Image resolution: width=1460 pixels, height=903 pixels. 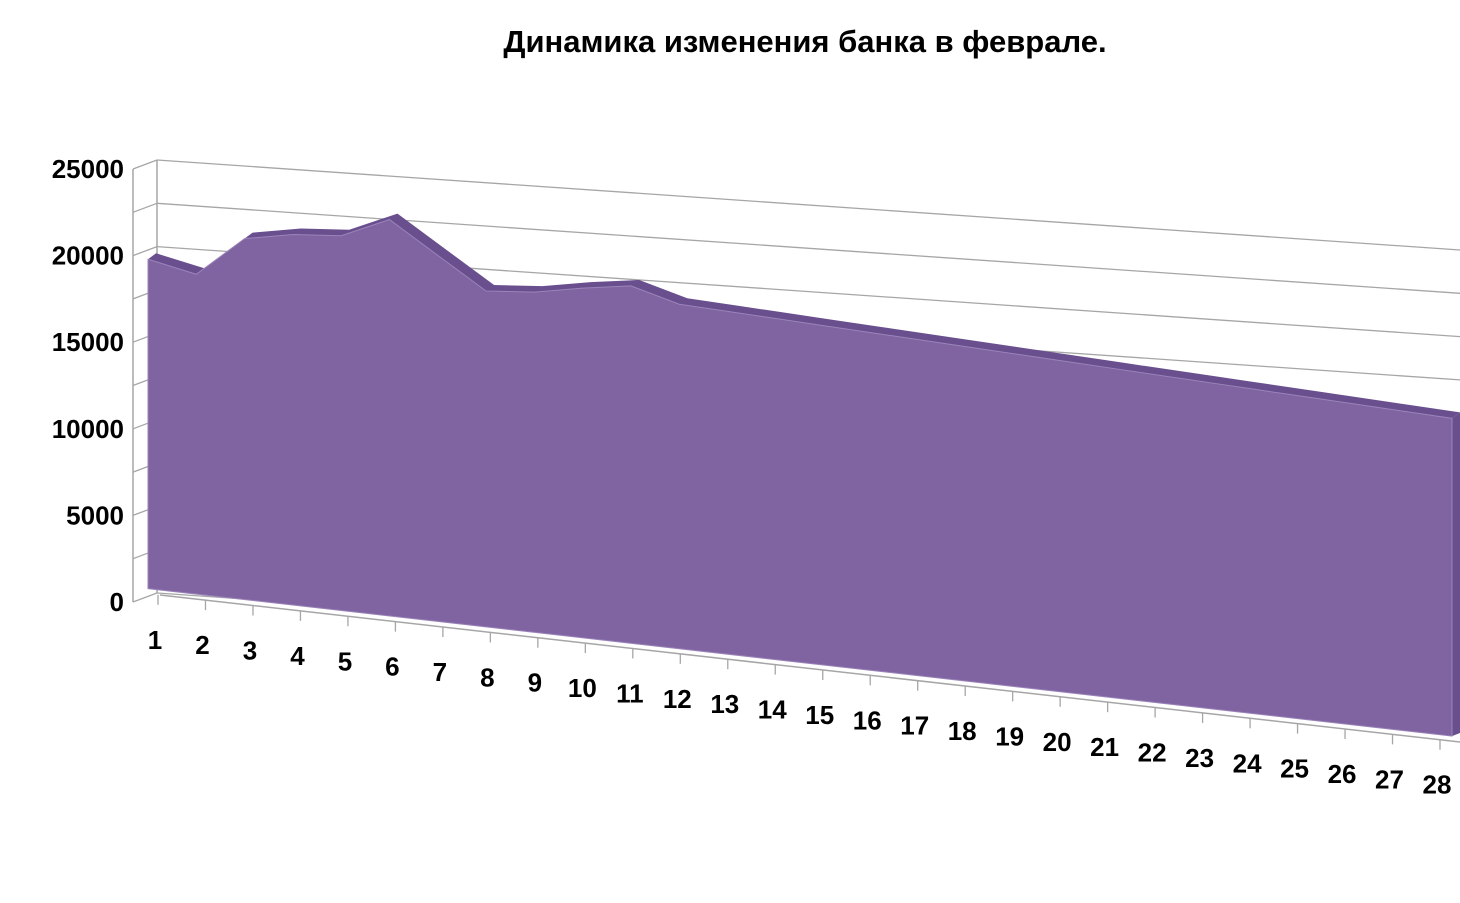 I want to click on x-tick-label: 3, so click(x=250, y=651).